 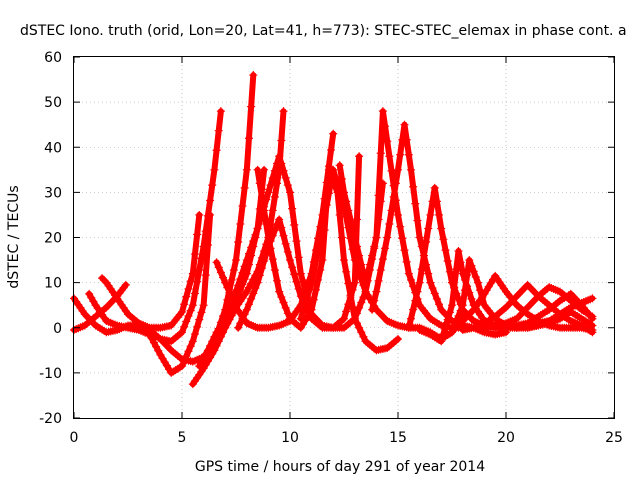 I want to click on x-axis-label: GPS time / hours of day 291 of year 2014, so click(x=340, y=467).